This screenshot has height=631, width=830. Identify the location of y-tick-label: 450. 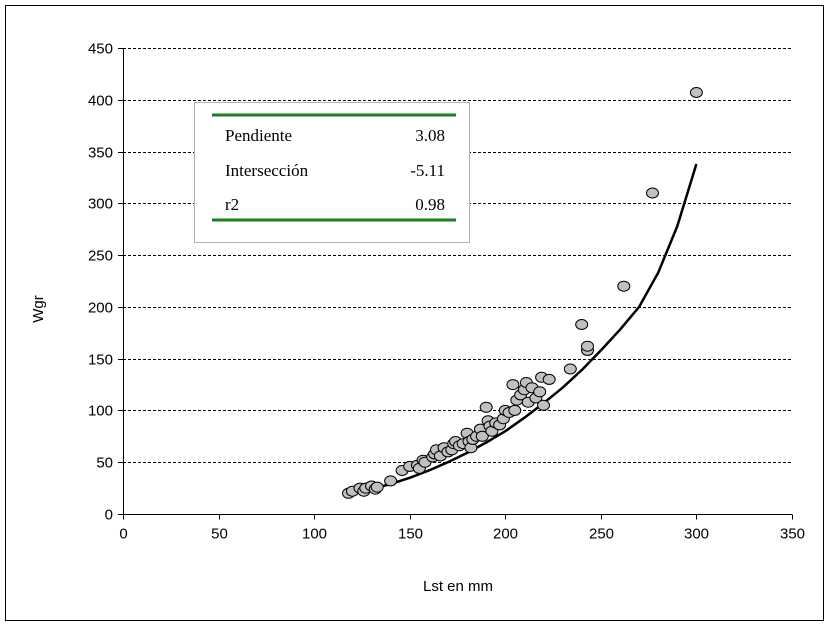
(100, 49).